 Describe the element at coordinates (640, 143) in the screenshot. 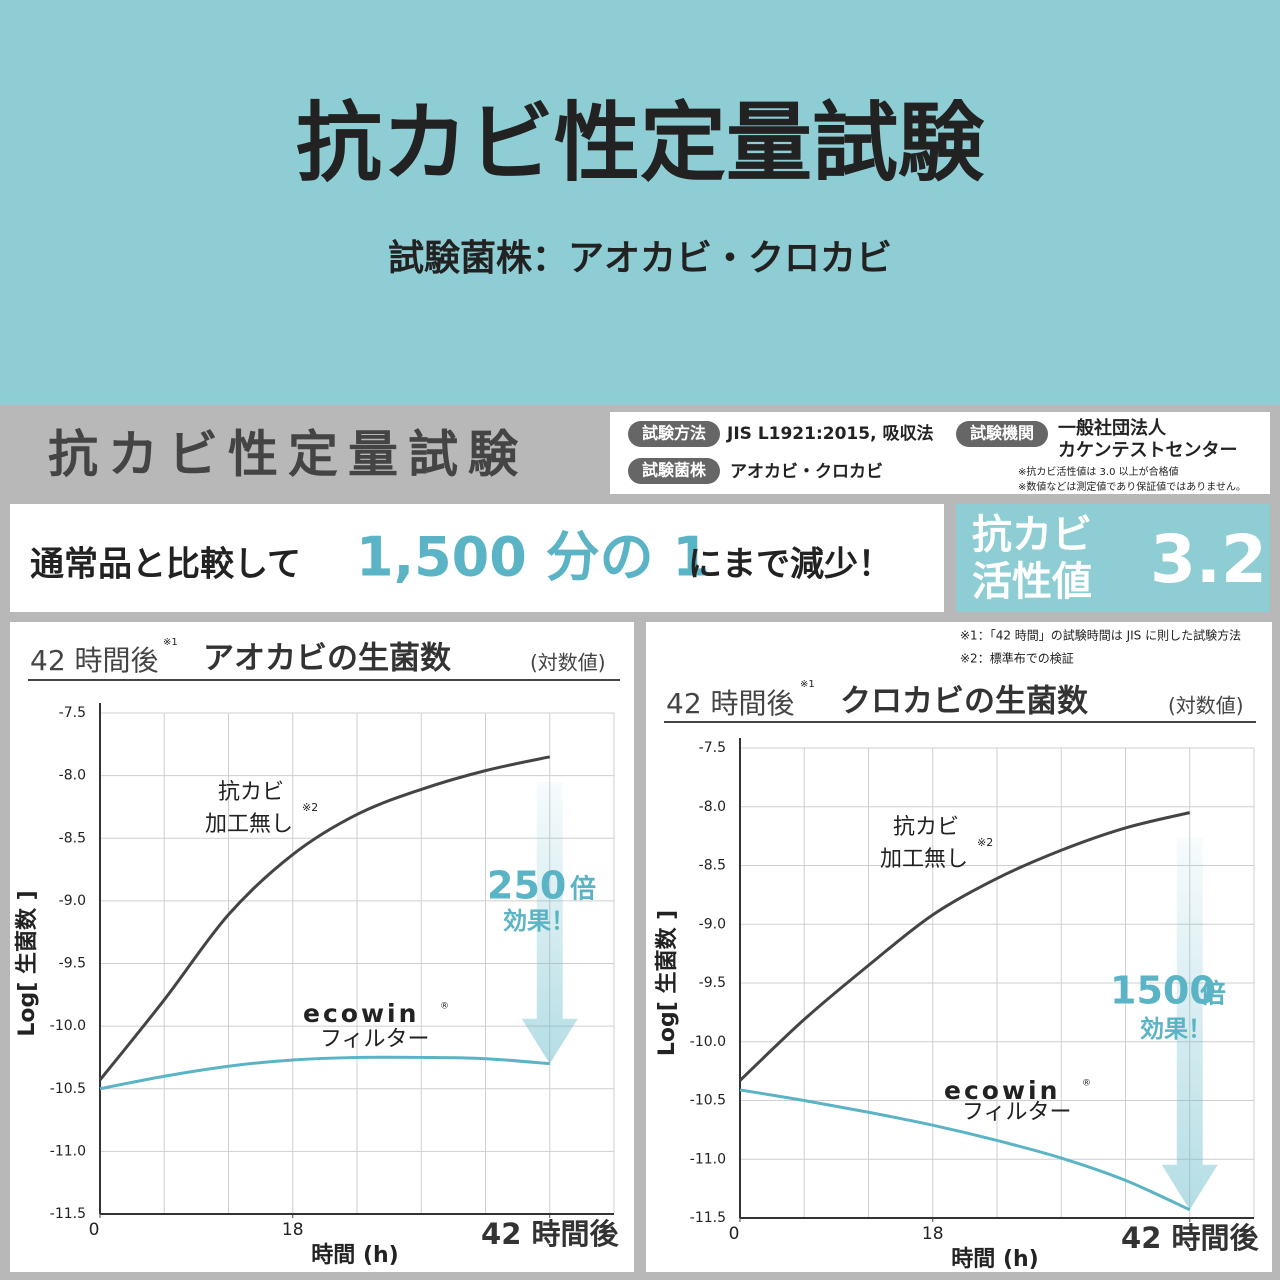

I see `main-title: 抗カビ性定量試験` at that location.